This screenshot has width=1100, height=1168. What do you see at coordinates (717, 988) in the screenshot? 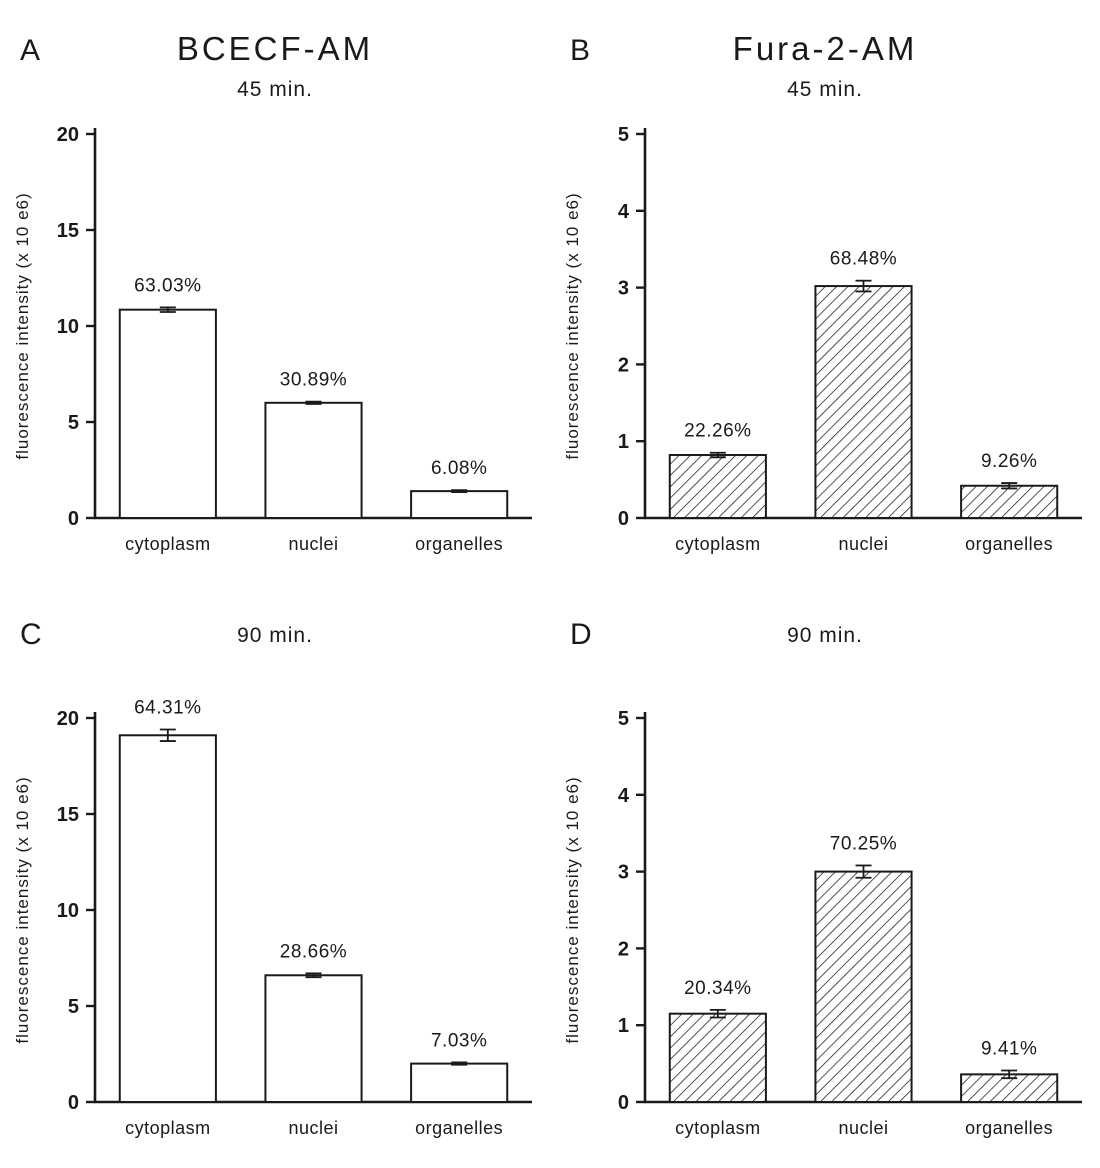
I see `bar-value-label: 20.34%` at bounding box center [717, 988].